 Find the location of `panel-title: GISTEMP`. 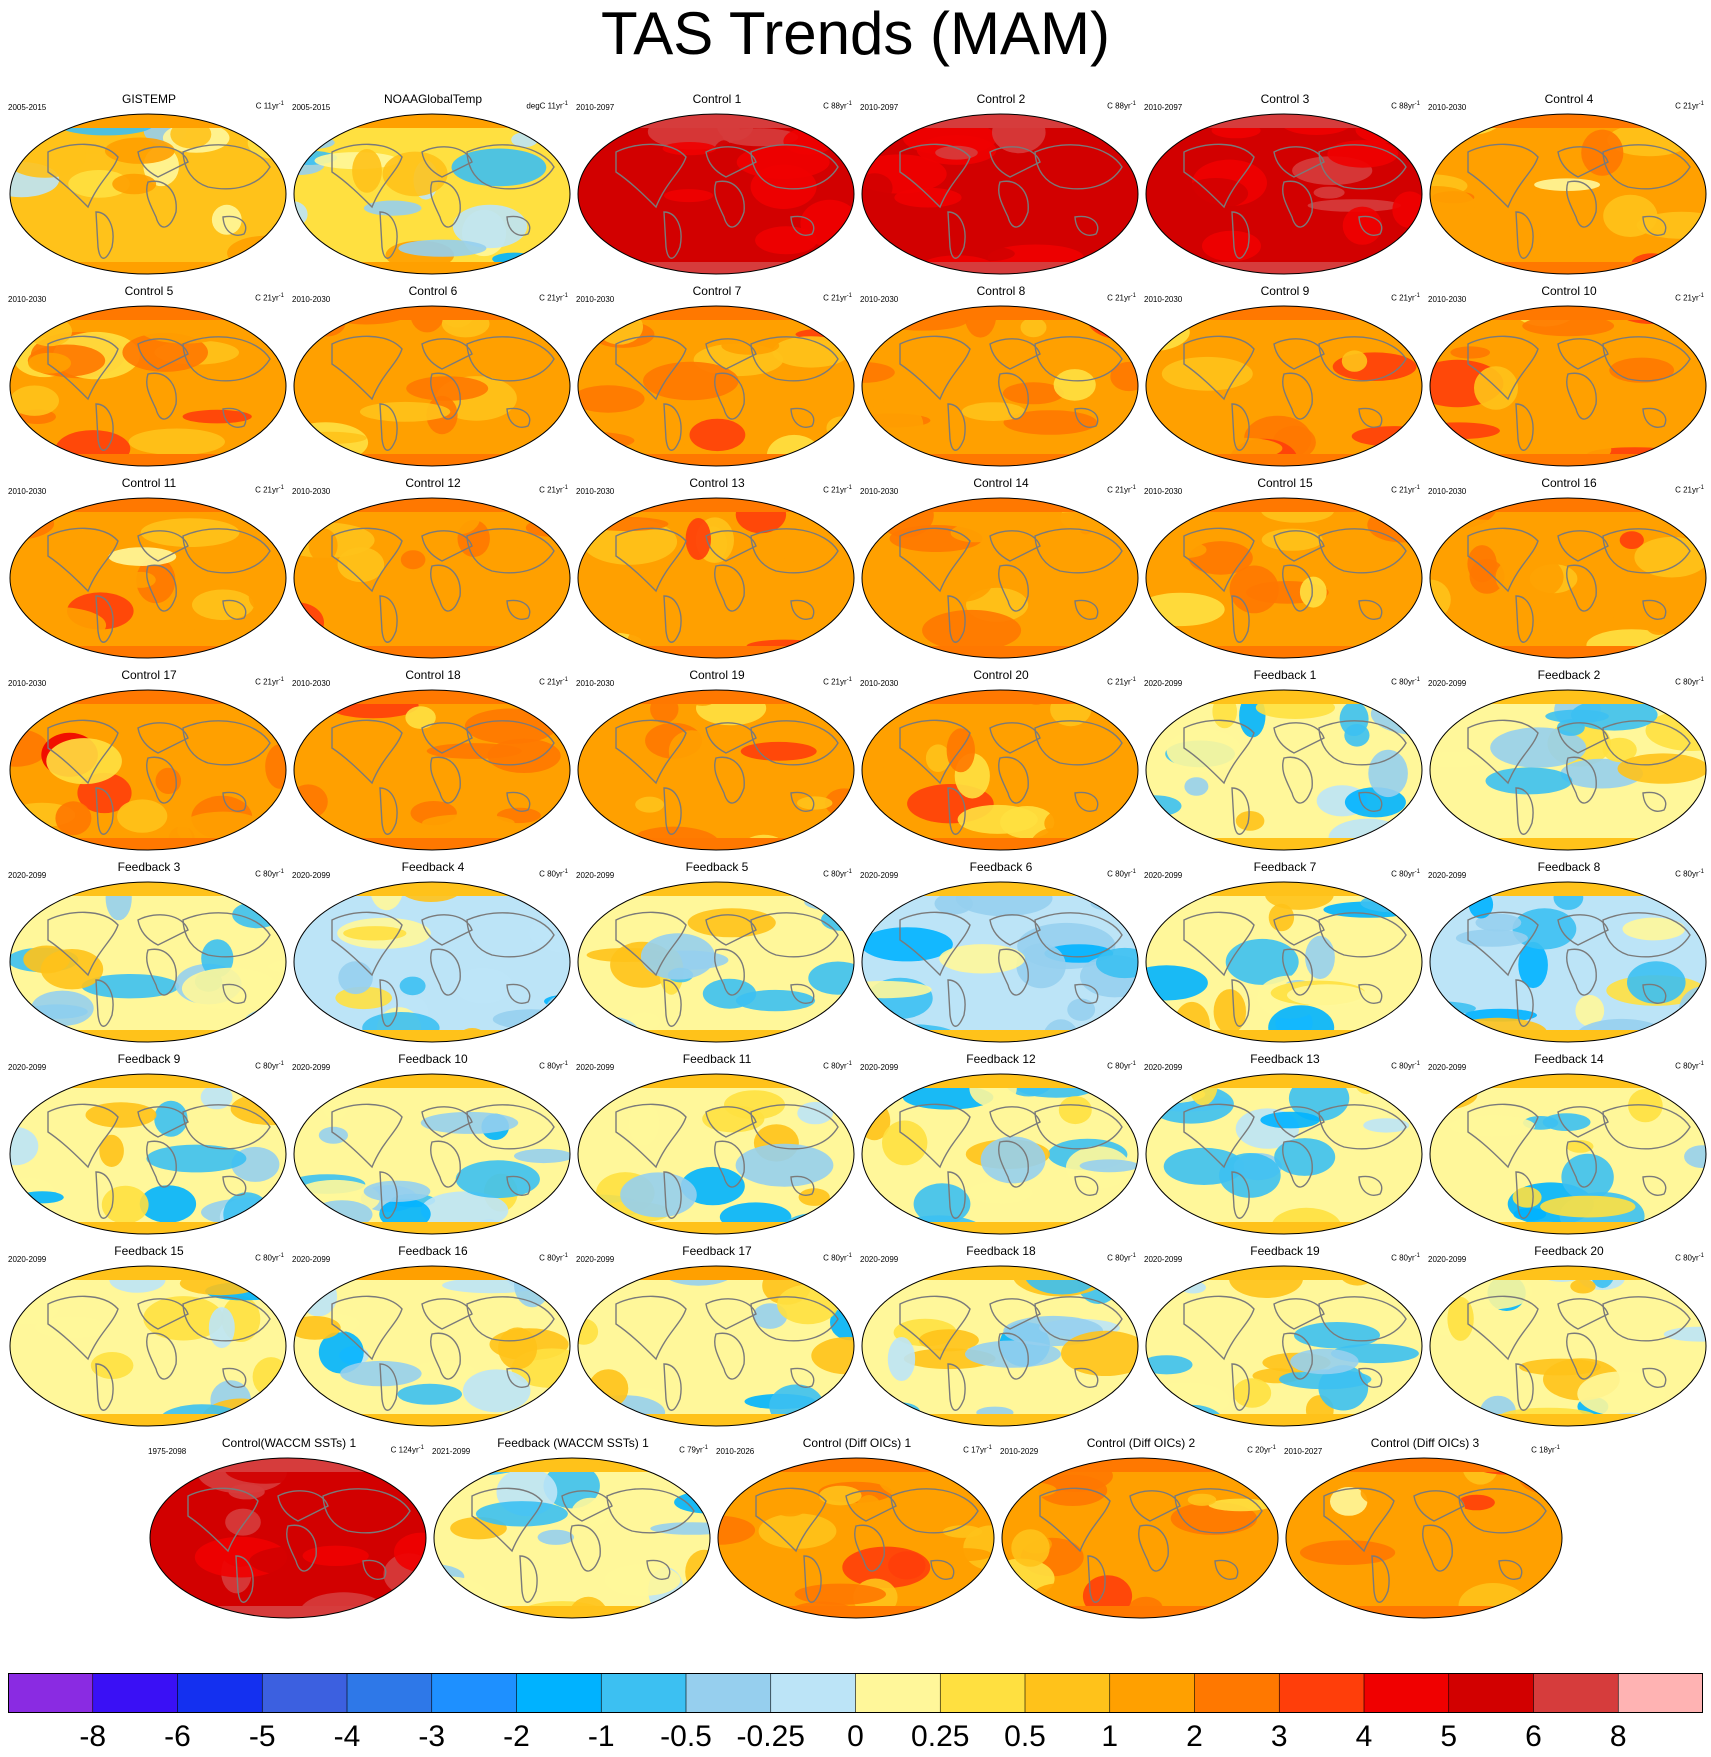

panel-title: GISTEMP is located at coordinates (148, 99).